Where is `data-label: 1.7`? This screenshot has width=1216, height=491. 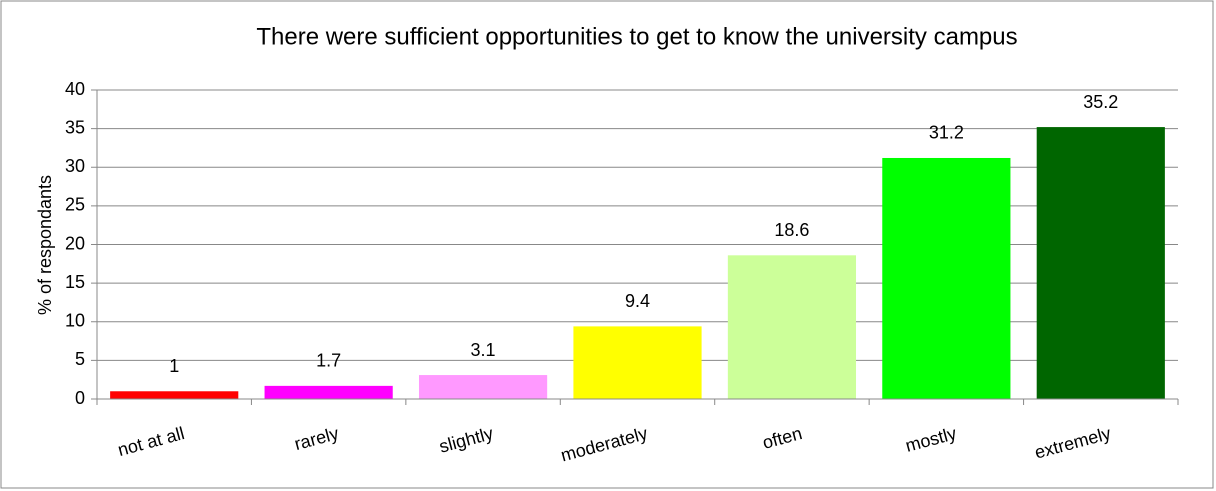
data-label: 1.7 is located at coordinates (328, 361).